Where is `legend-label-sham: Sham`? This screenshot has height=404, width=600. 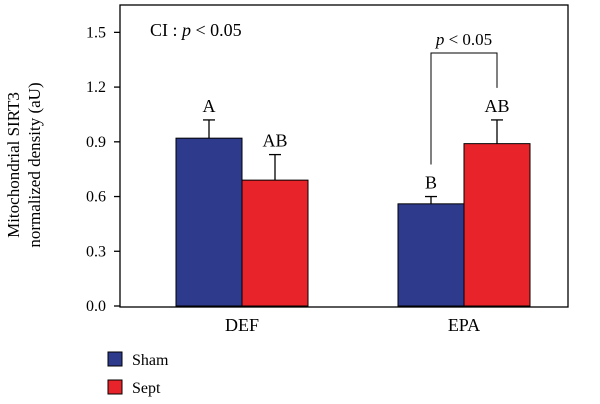 legend-label-sham: Sham is located at coordinates (150, 360).